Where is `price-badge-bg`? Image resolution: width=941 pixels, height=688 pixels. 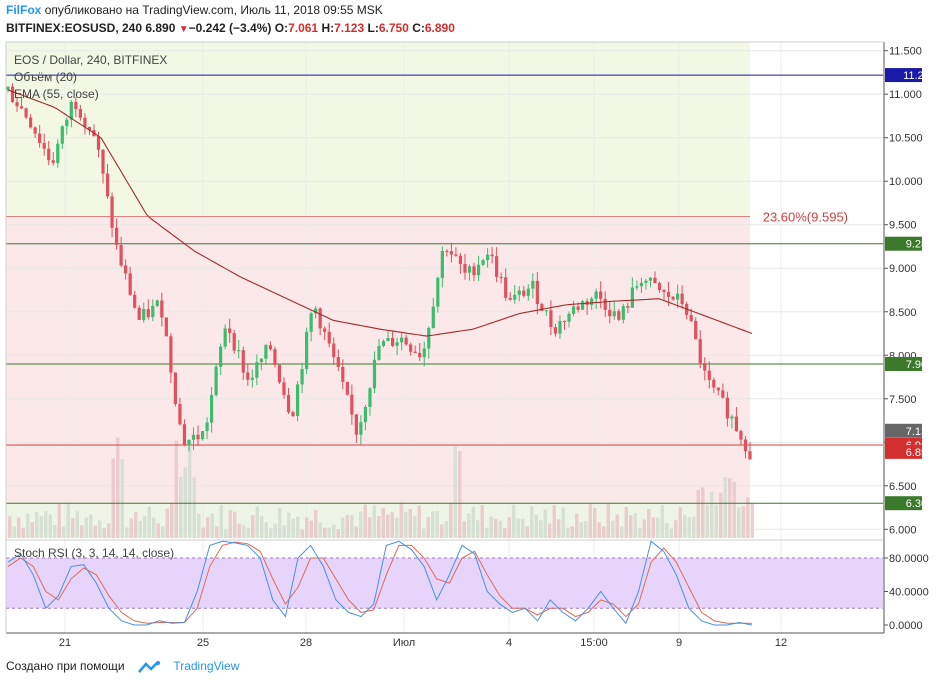
price-badge-bg is located at coordinates (903, 430).